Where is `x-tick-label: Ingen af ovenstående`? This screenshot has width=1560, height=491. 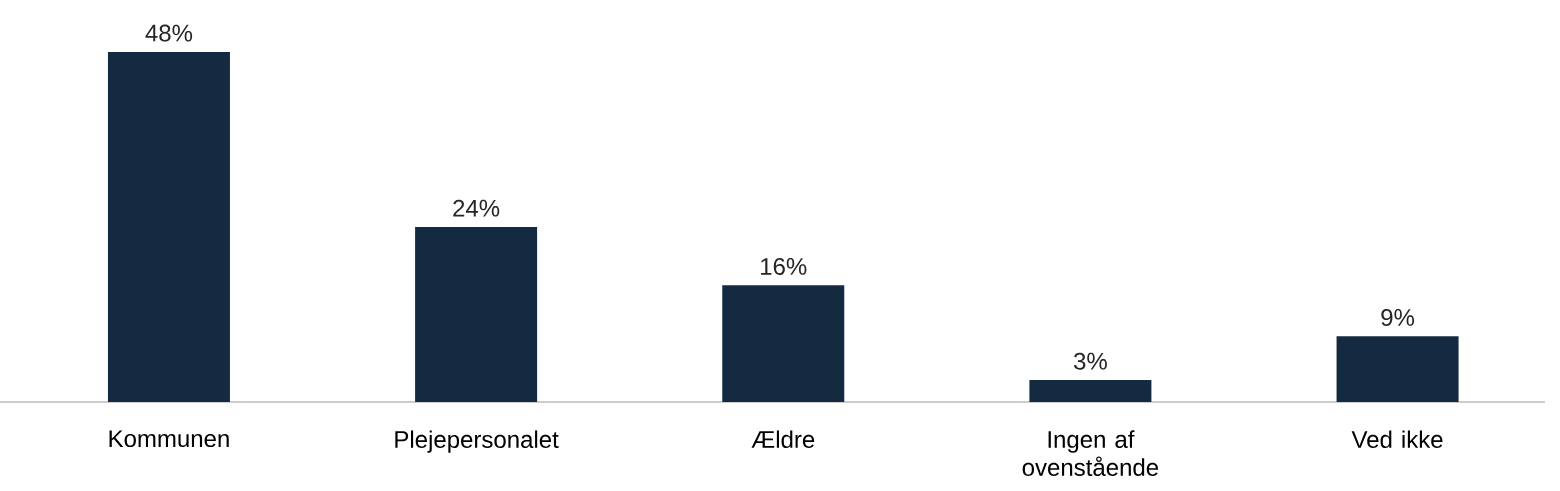
x-tick-label: Ingen af ovenstående is located at coordinates (1090, 453).